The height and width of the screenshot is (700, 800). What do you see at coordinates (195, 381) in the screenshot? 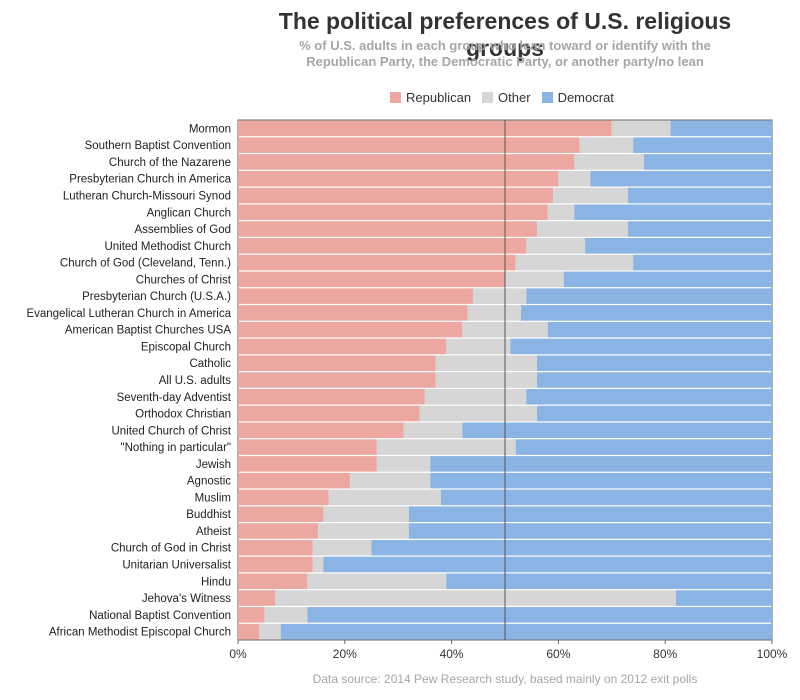
I see `category-label: All U.S. adults` at bounding box center [195, 381].